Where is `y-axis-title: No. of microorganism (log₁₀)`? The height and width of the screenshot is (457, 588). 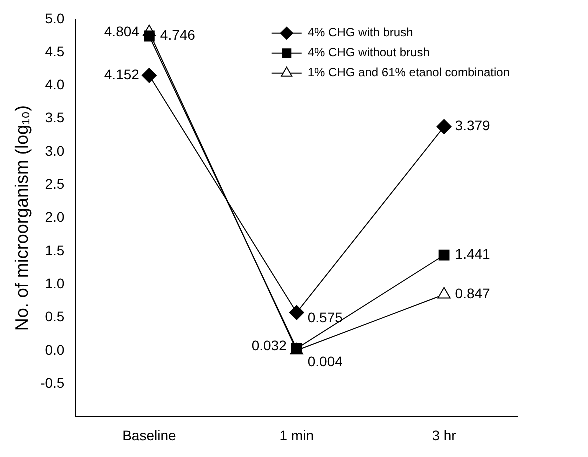 y-axis-title: No. of microorganism (log₁₀) is located at coordinates (22, 218).